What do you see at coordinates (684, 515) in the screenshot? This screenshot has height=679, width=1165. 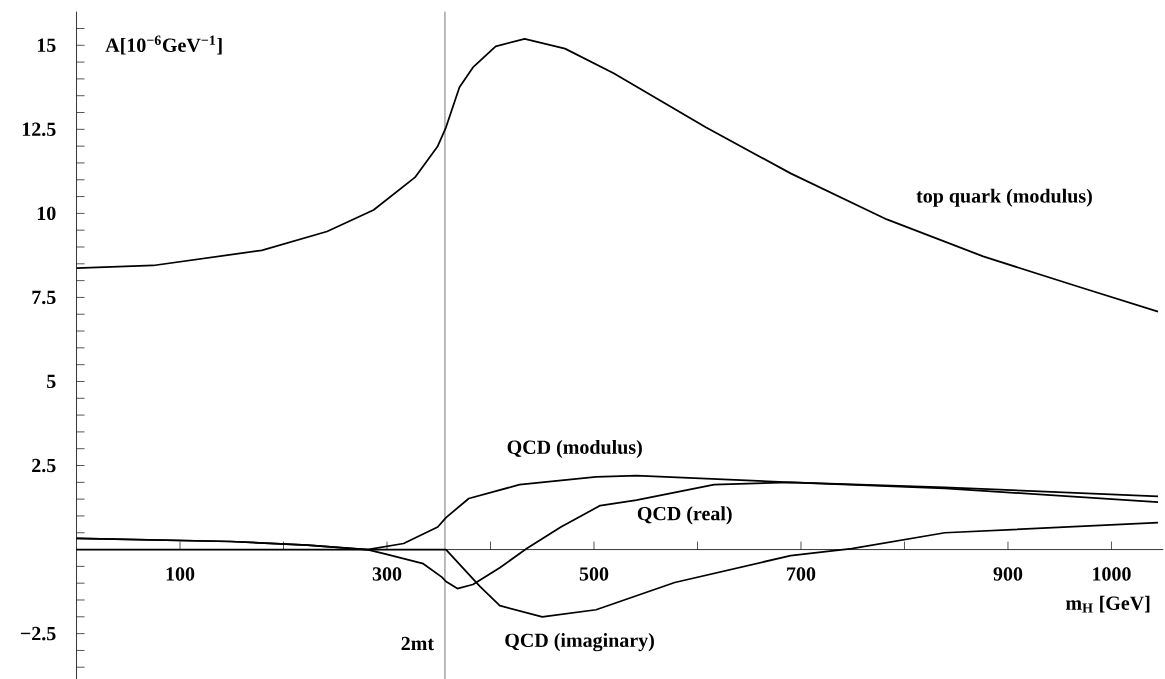 I see `series-label: QCD (real)` at bounding box center [684, 515].